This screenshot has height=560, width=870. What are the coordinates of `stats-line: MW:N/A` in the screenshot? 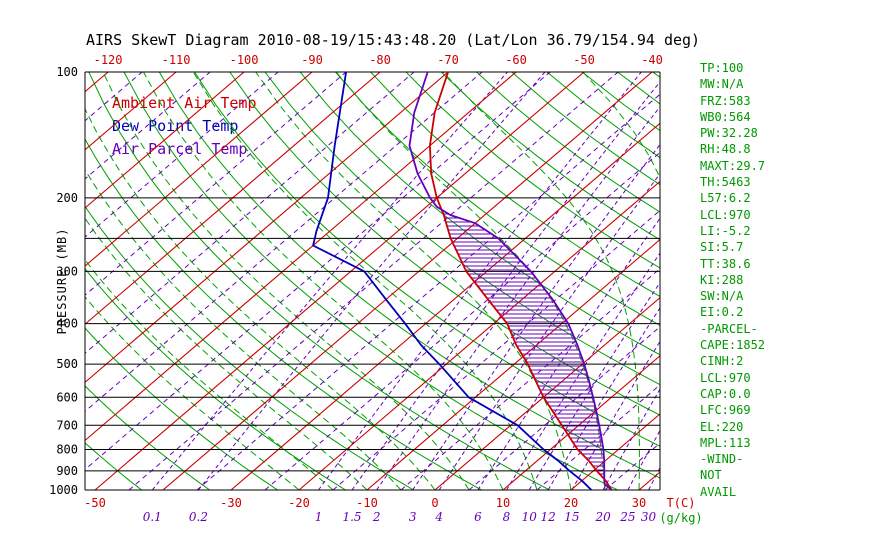 It's located at (722, 84).